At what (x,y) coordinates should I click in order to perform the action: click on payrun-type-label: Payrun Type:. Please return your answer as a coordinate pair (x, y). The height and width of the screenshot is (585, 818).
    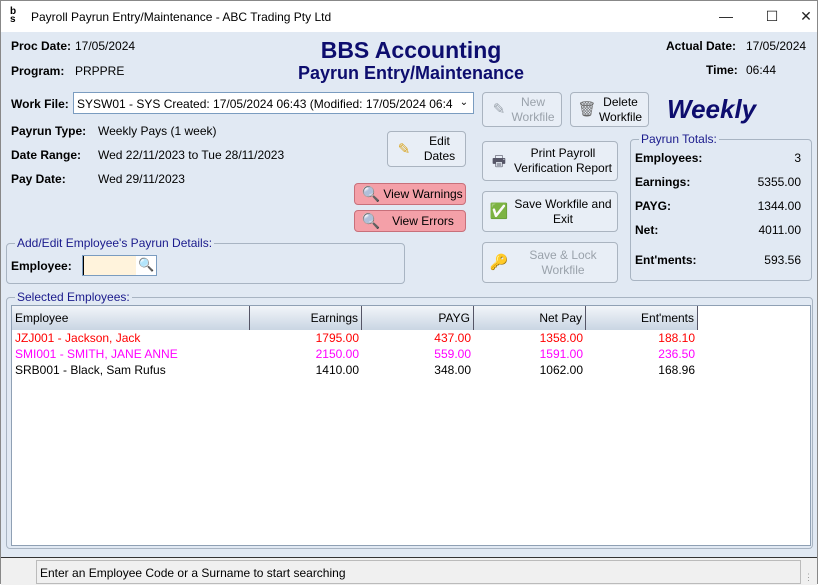
    Looking at the image, I should click on (49, 131).